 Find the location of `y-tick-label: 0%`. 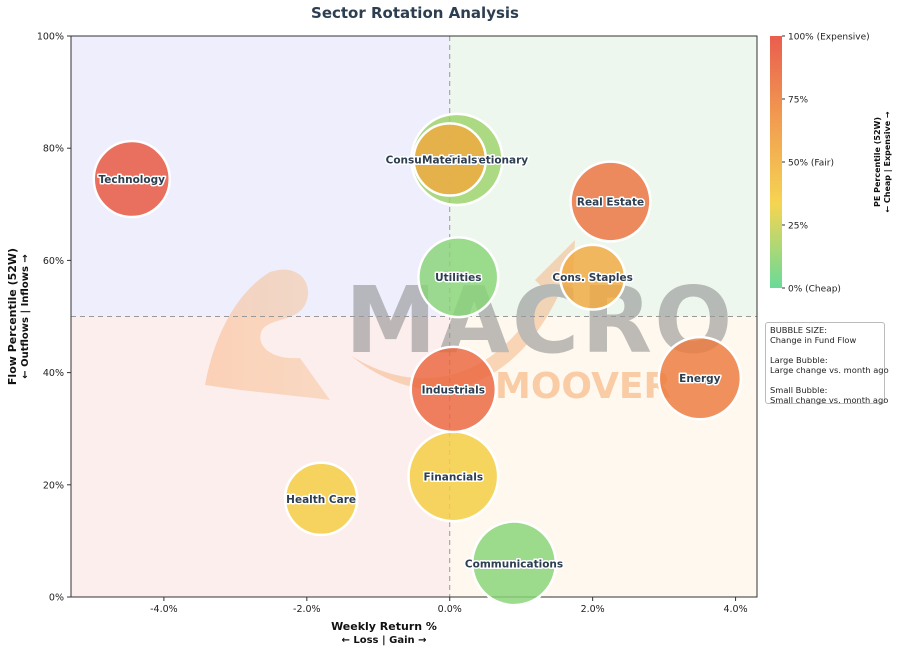

y-tick-label: 0% is located at coordinates (56, 598).